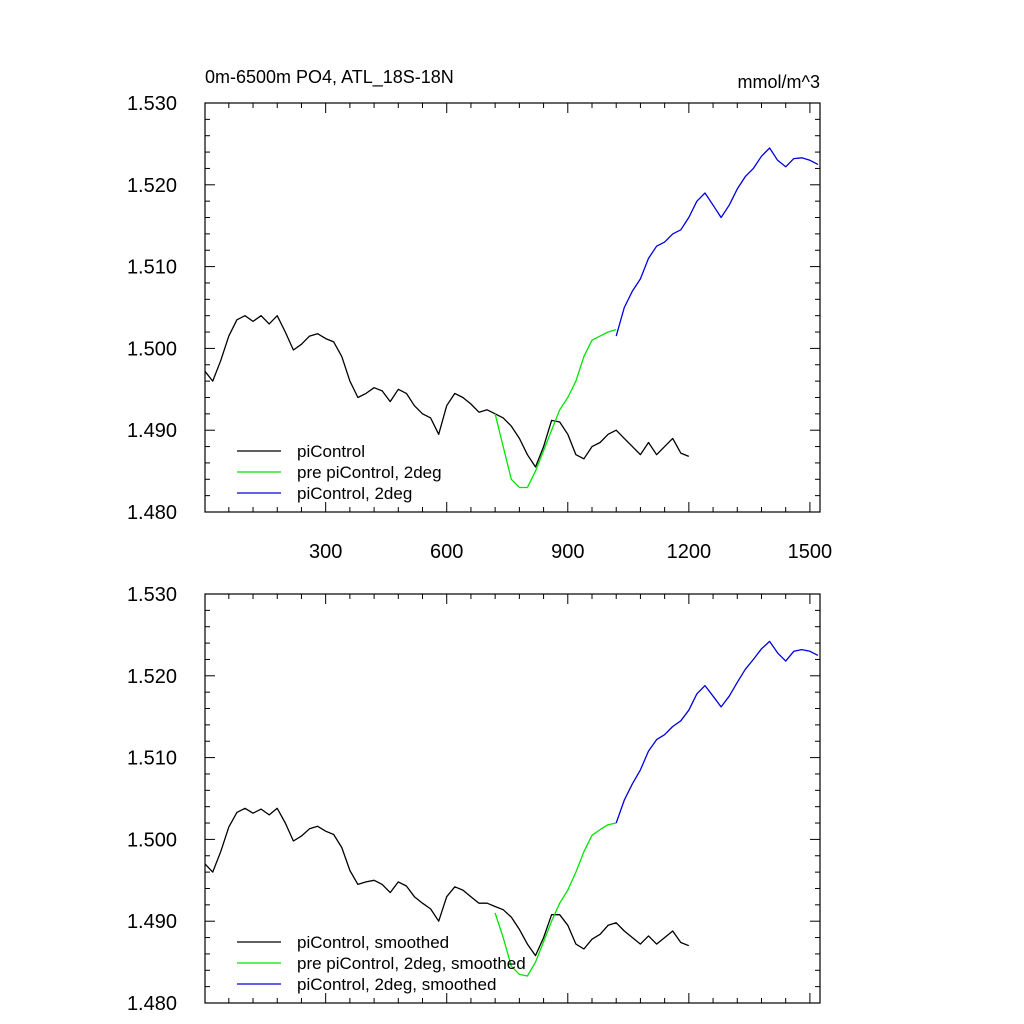 This screenshot has width=1024, height=1024. I want to click on legend-label: piControl, so click(331, 451).